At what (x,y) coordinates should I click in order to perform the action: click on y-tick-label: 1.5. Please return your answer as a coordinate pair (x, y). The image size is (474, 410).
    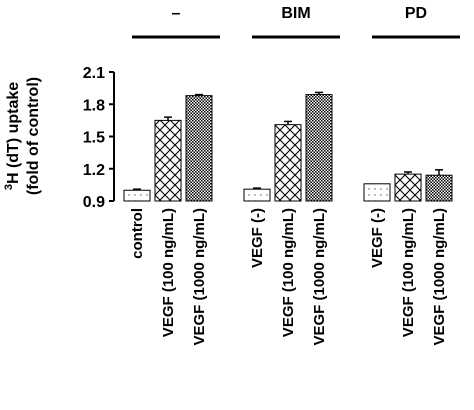
    Looking at the image, I should click on (94, 138).